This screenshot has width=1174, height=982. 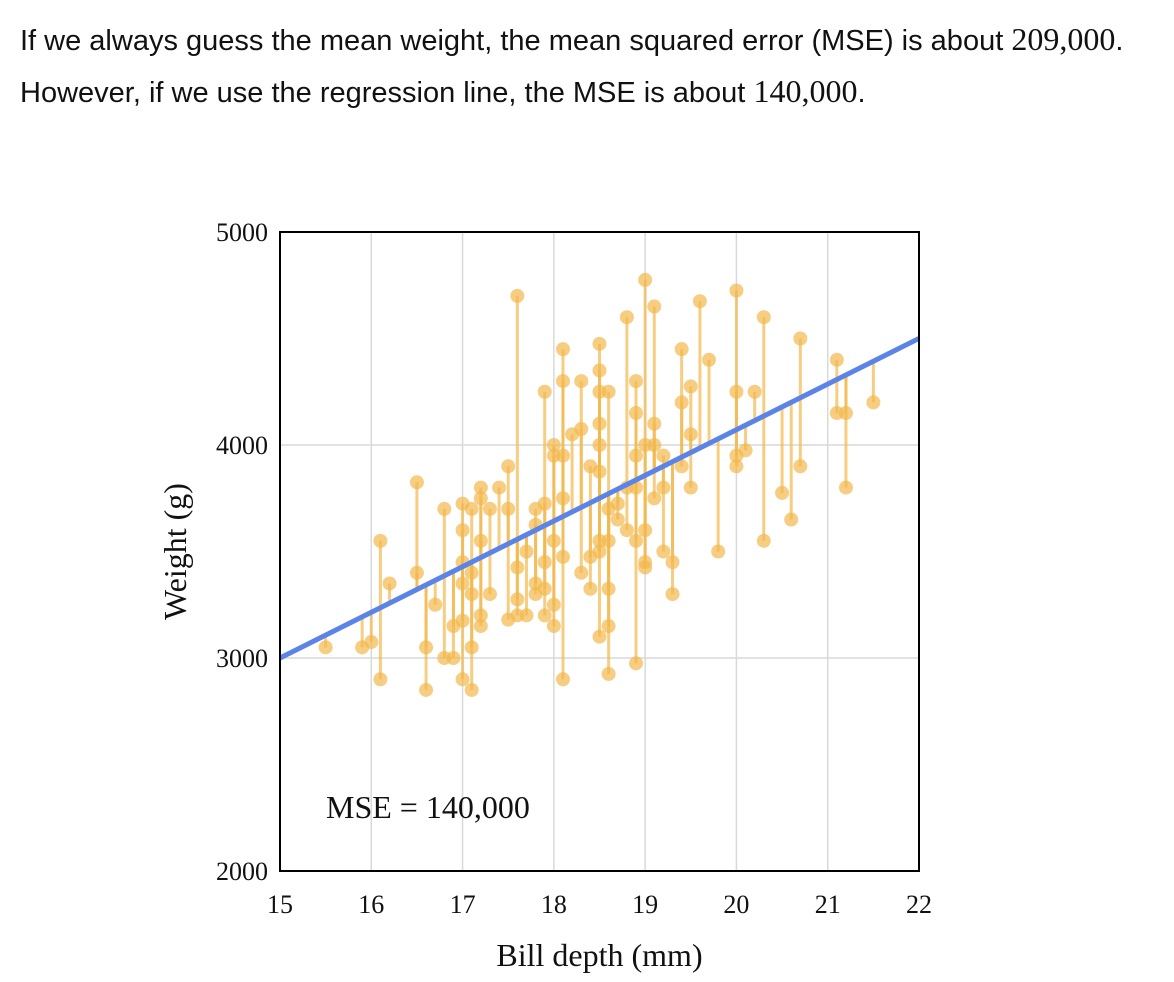 I want to click on x-tick-label-2: 17, so click(x=463, y=904).